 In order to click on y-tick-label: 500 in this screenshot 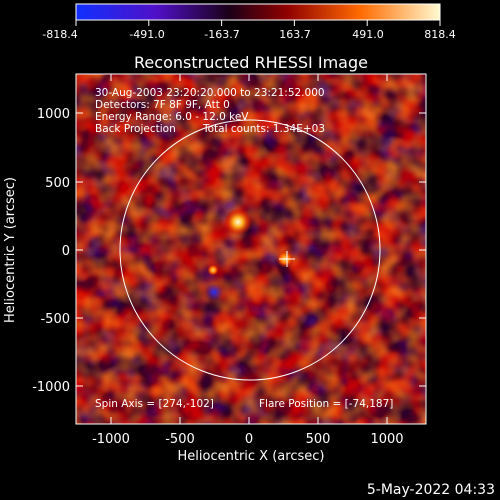, I will do `click(57, 183)`.